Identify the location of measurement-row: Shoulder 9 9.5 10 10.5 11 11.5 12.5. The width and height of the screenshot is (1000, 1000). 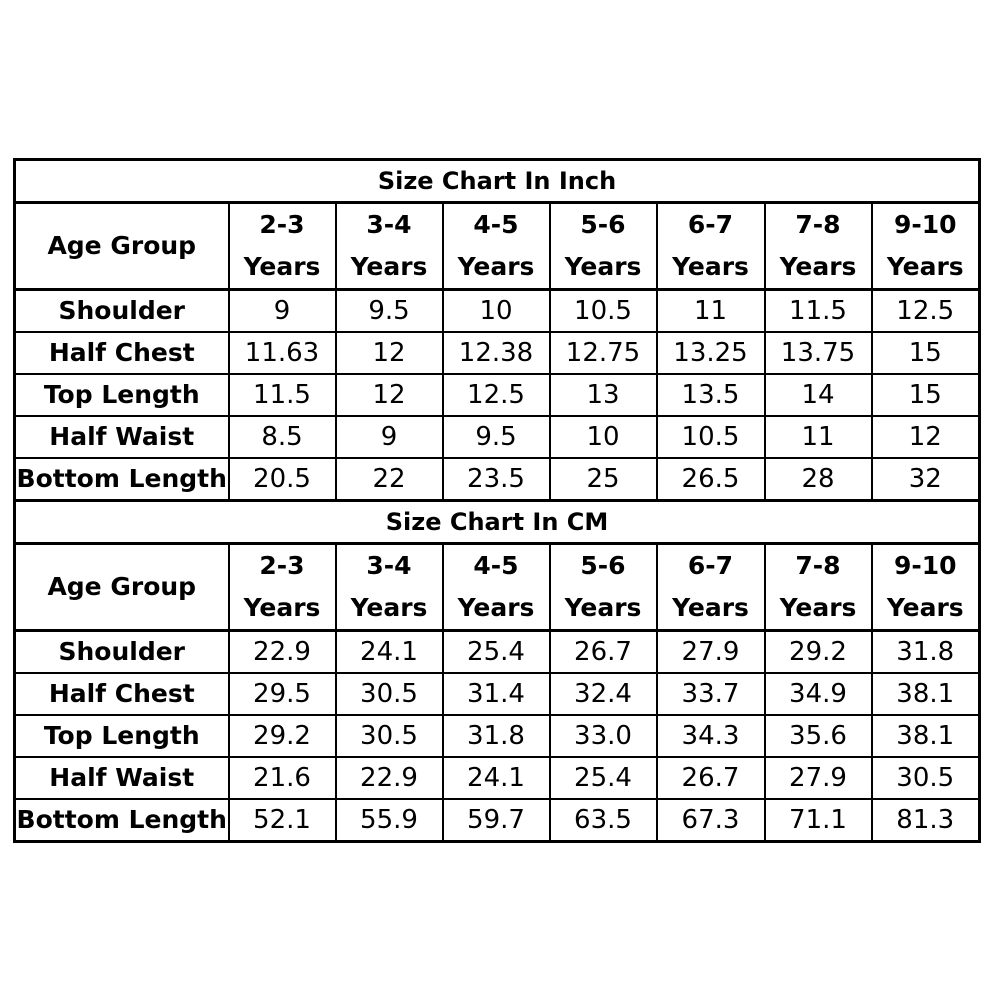
(497, 310).